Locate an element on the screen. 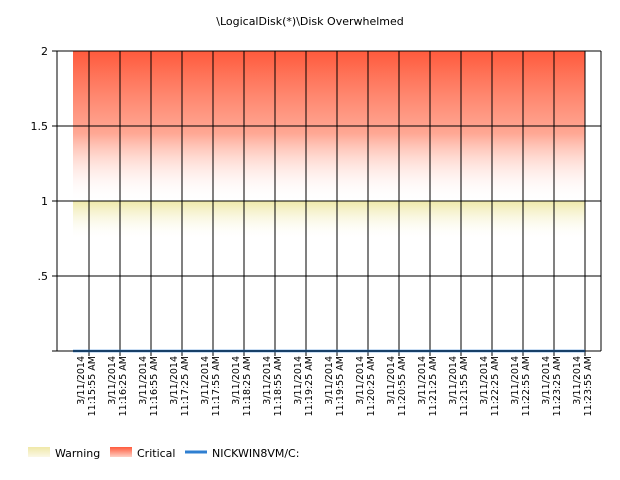 The height and width of the screenshot is (480, 620). x-tick-label-line: 11:17:55 AM is located at coordinates (216, 386).